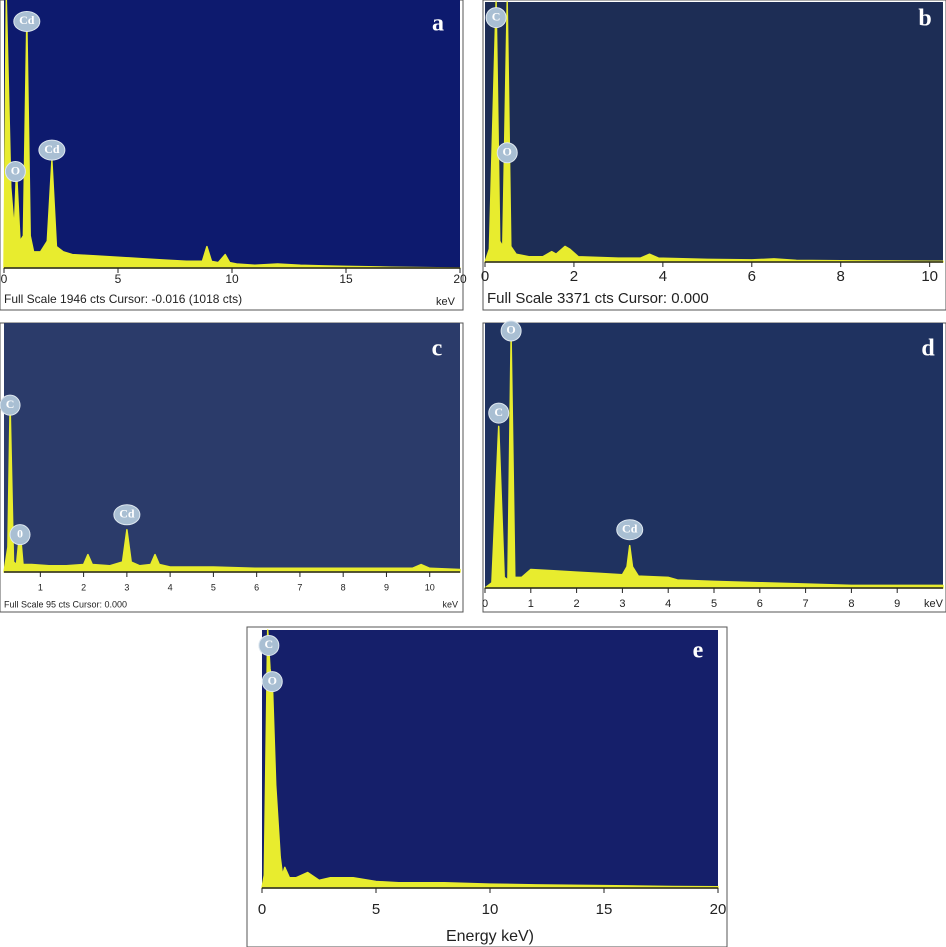 Image resolution: width=946 pixels, height=947 pixels. What do you see at coordinates (698, 651) in the screenshot?
I see `panel-label: e` at bounding box center [698, 651].